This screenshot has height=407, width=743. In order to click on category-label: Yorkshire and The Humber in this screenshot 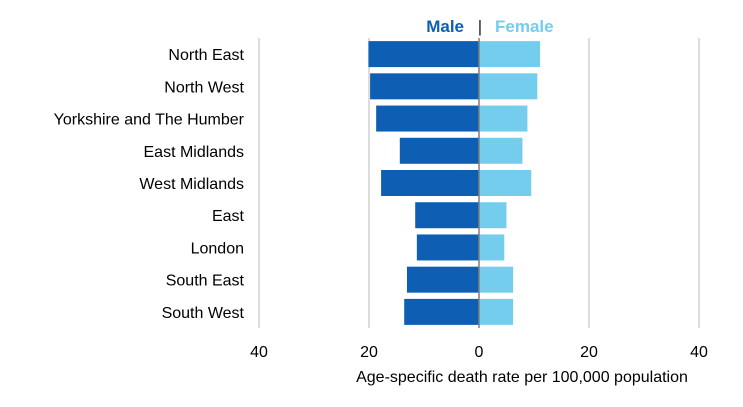, I will do `click(149, 120)`.